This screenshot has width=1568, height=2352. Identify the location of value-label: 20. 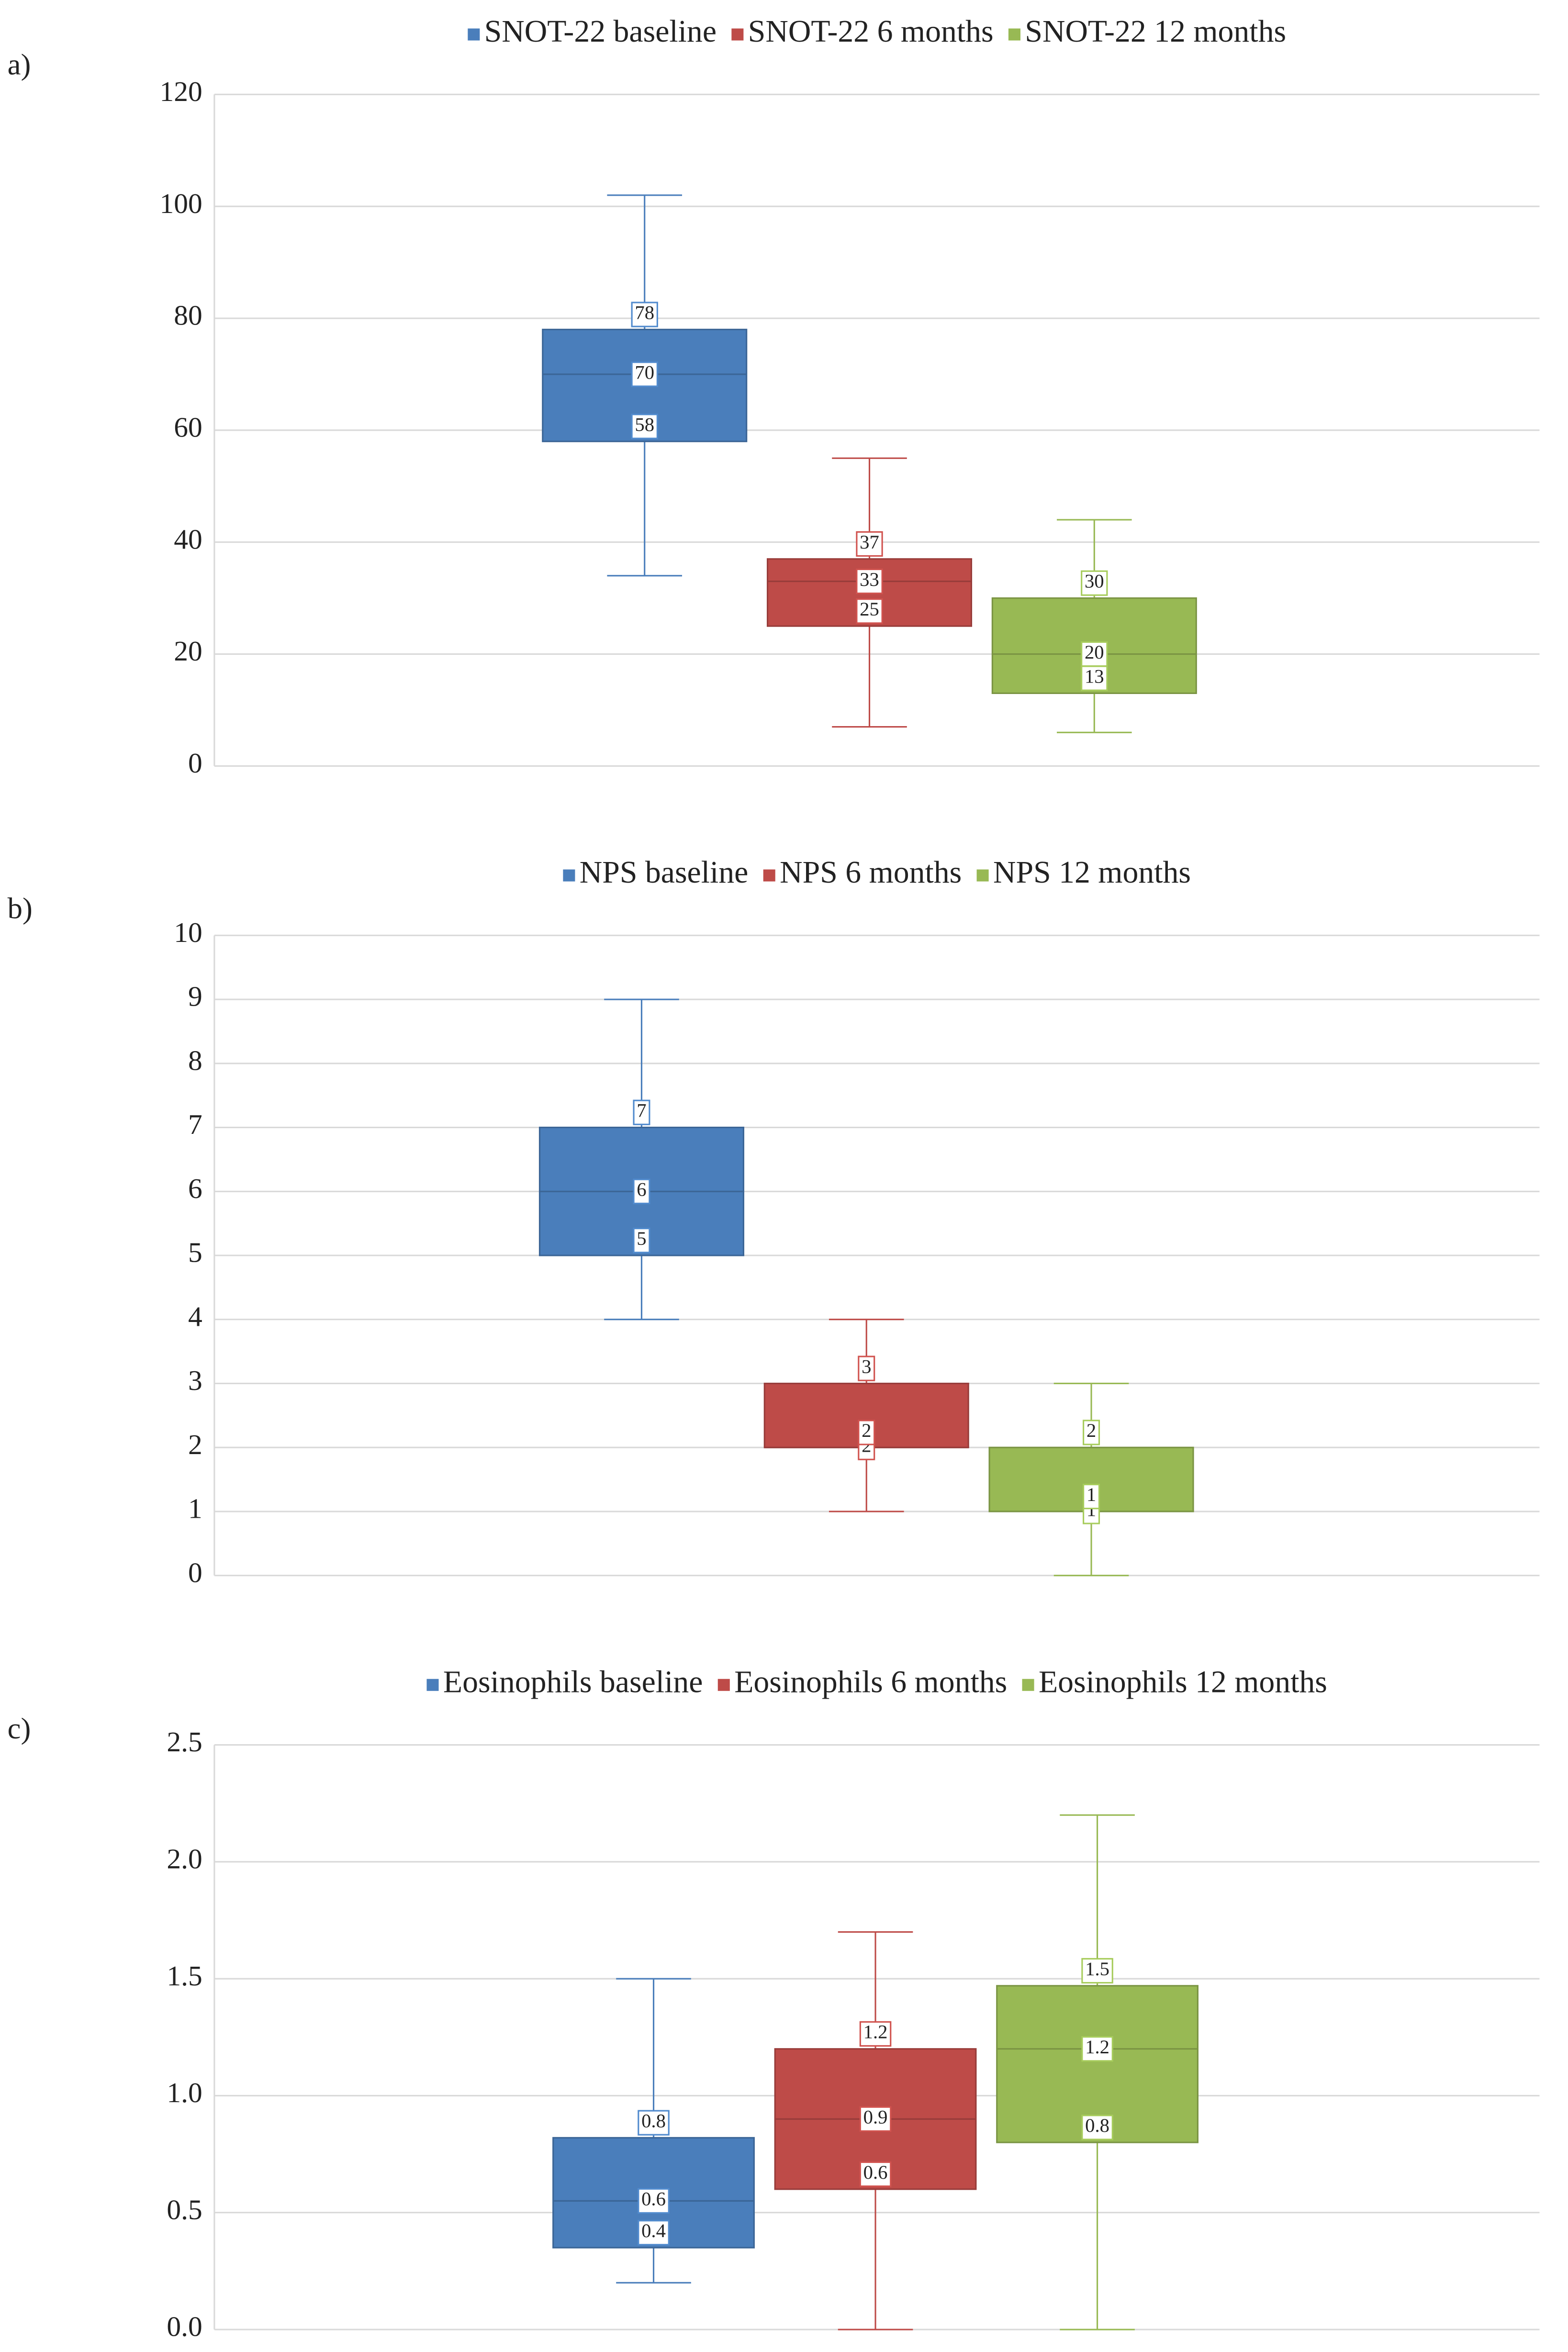
(1094, 652).